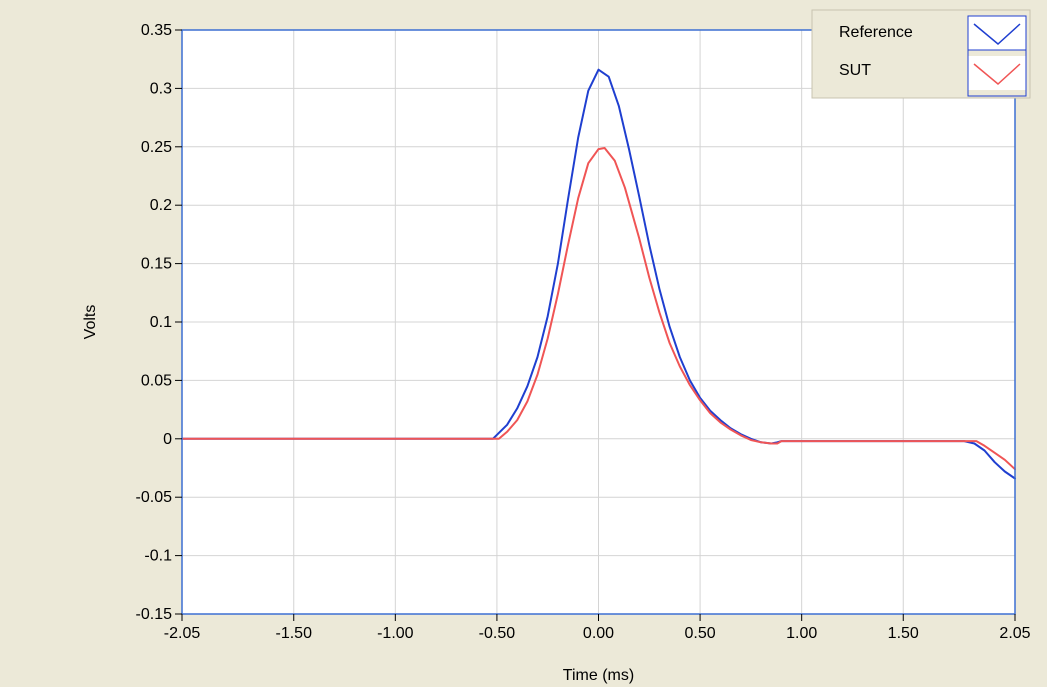 This screenshot has width=1047, height=687. What do you see at coordinates (158, 556) in the screenshot?
I see `y-tick-label: -0.1` at bounding box center [158, 556].